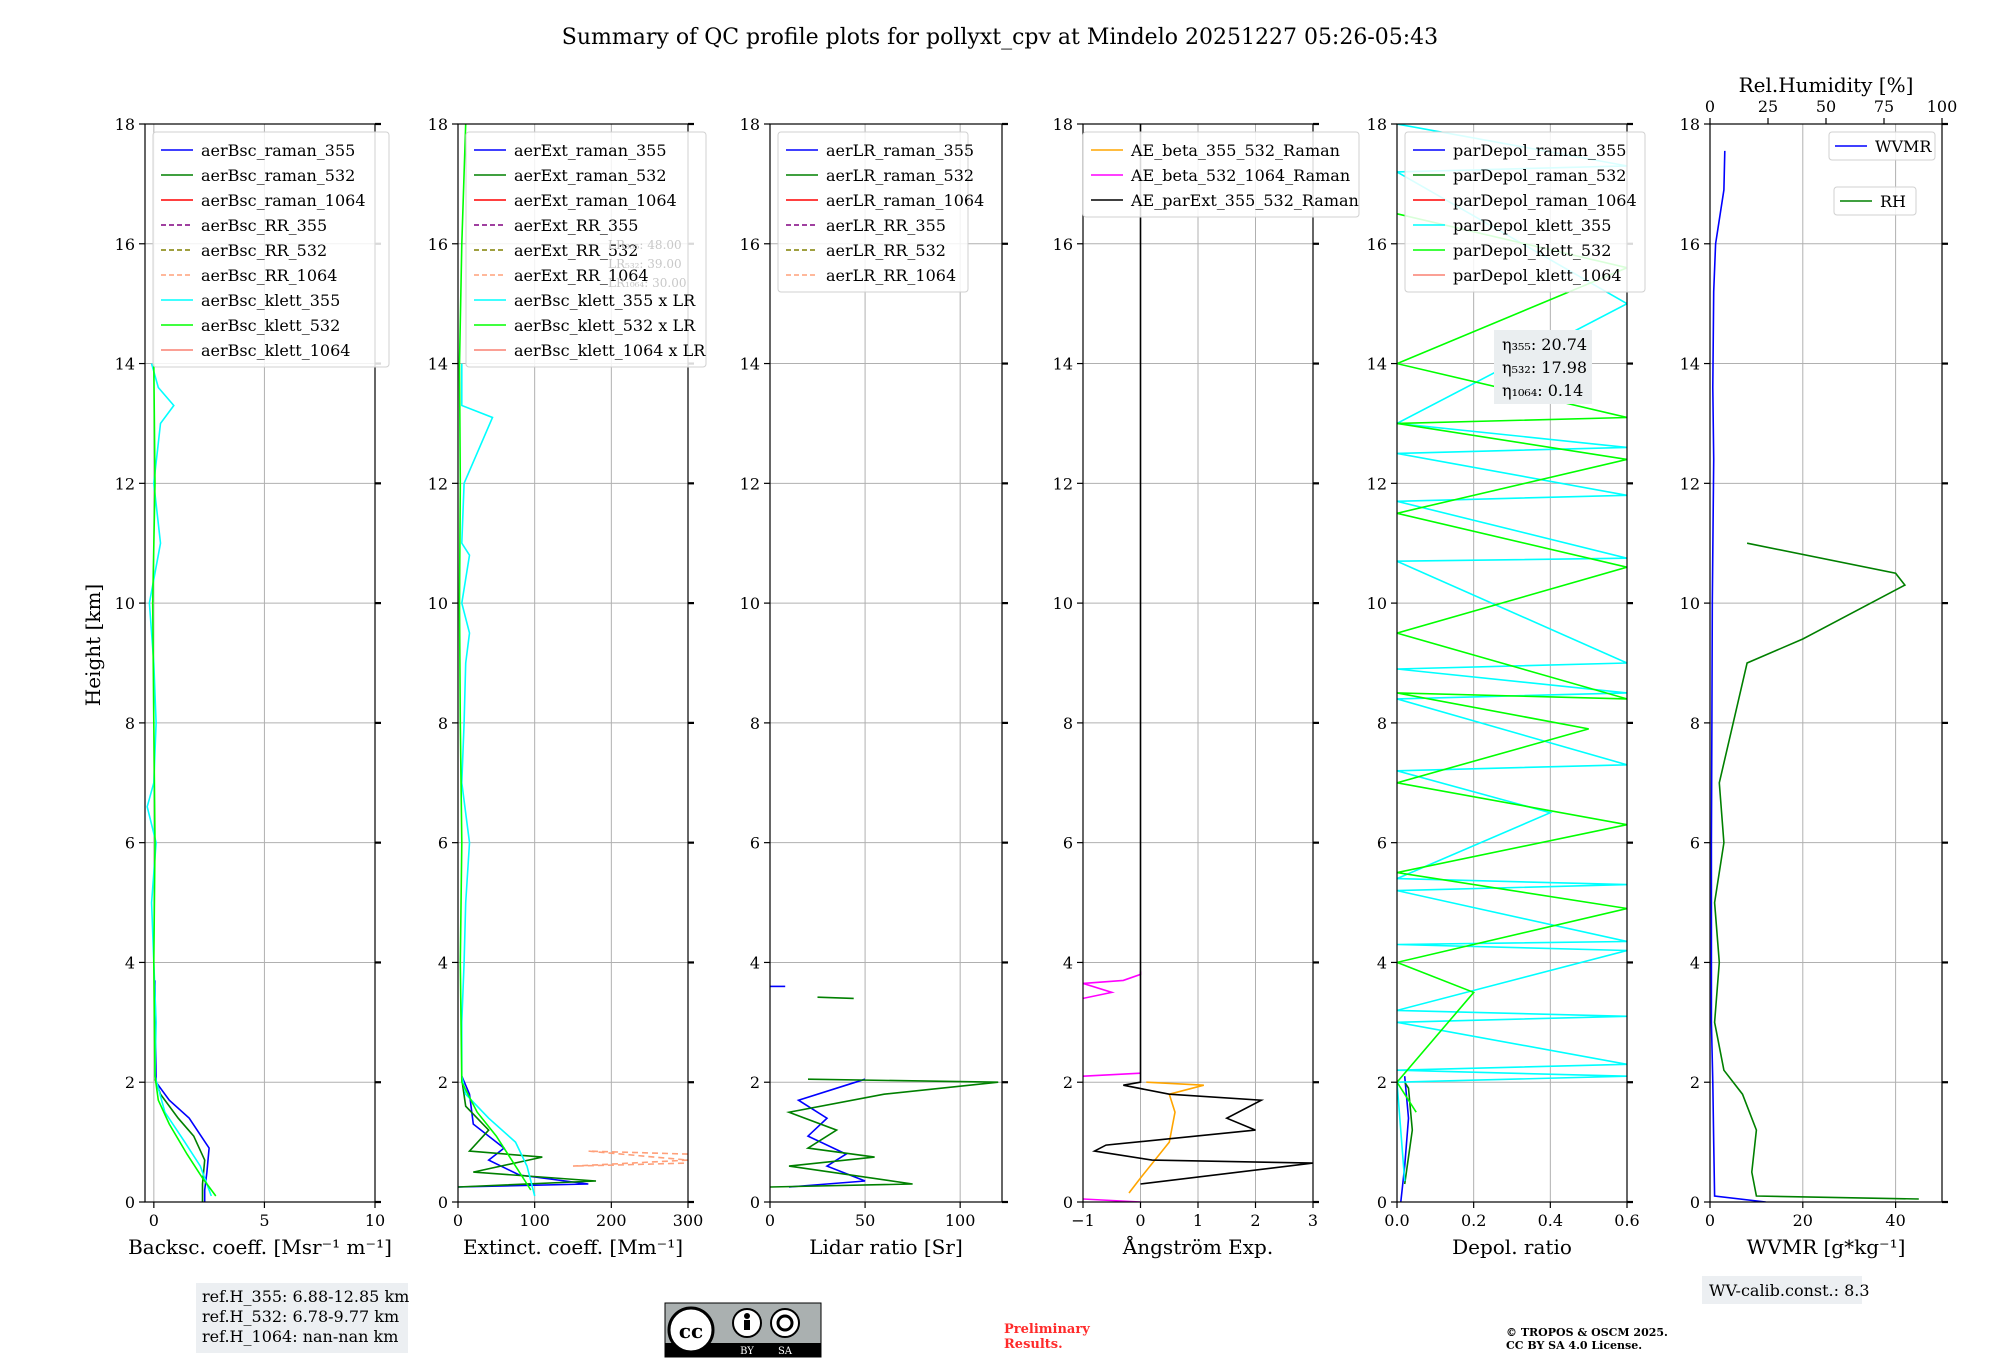 Image resolution: width=2000 pixels, height=1364 pixels. What do you see at coordinates (1537, 275) in the screenshot?
I see `legend-item-parDepol_klett_1064: parDepol_klett_1064` at bounding box center [1537, 275].